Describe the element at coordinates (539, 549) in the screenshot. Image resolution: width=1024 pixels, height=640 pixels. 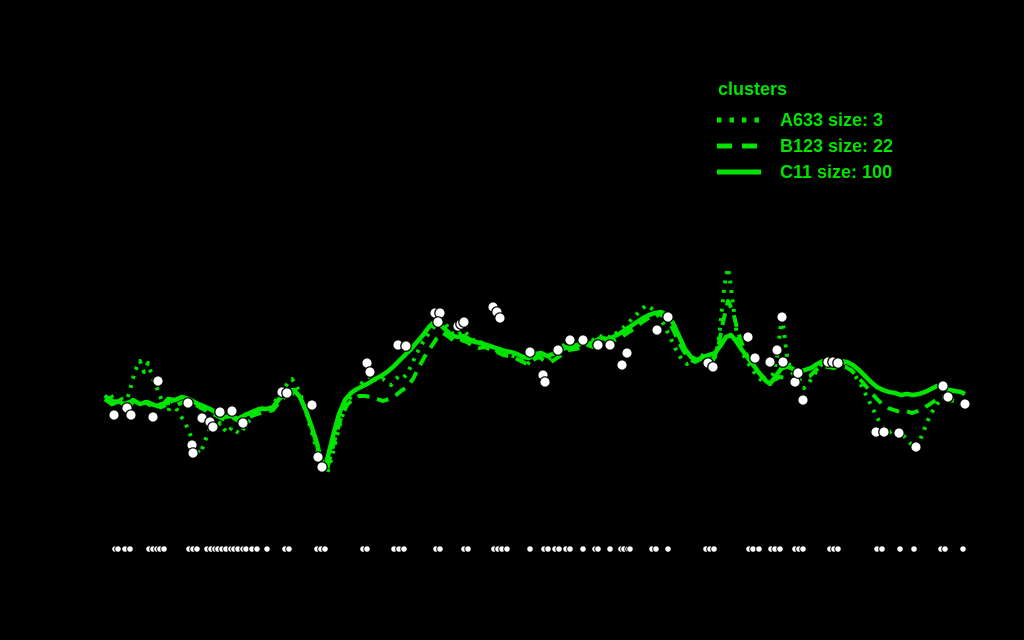
I see `event-rug` at that location.